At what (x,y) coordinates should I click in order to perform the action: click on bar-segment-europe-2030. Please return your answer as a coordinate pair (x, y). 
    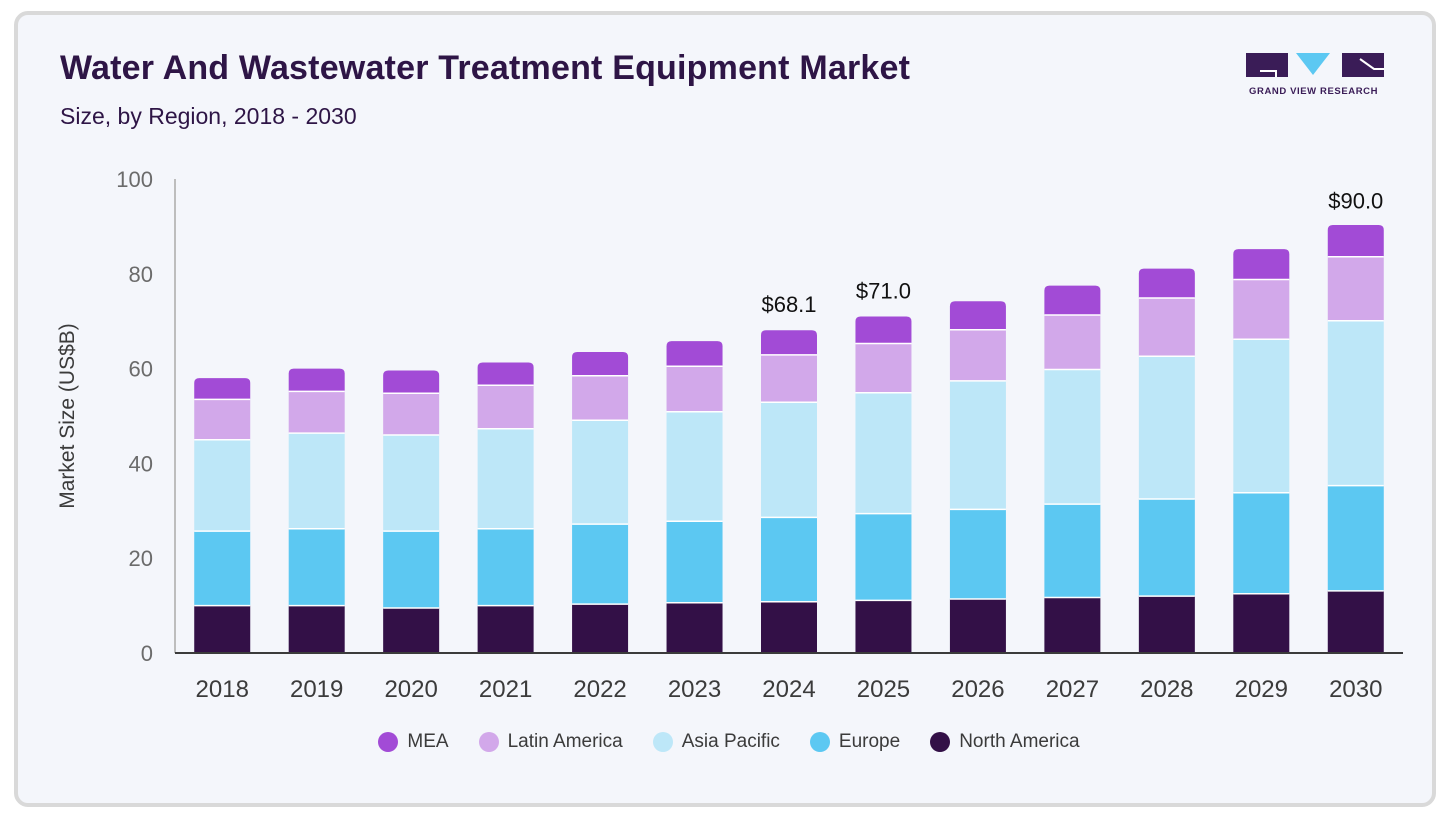
    Looking at the image, I should click on (1355, 538).